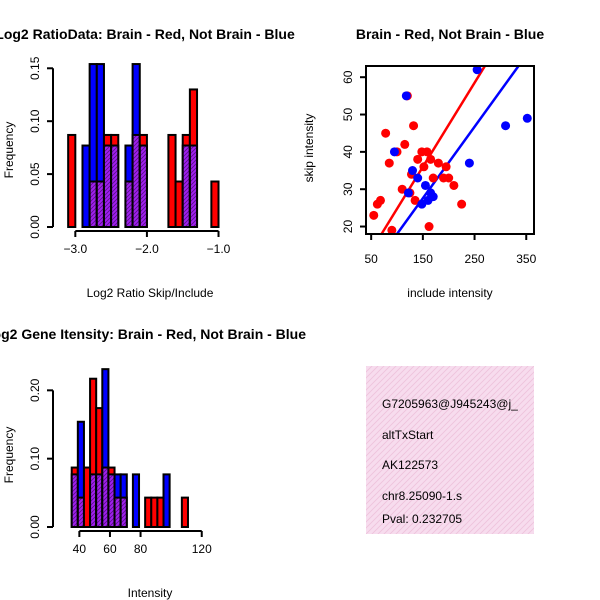  I want to click on ratio-histogram-axes: −3.0 −2.0 −1.0 0.00 0.05 0.10 0.15, so click(129, 156).